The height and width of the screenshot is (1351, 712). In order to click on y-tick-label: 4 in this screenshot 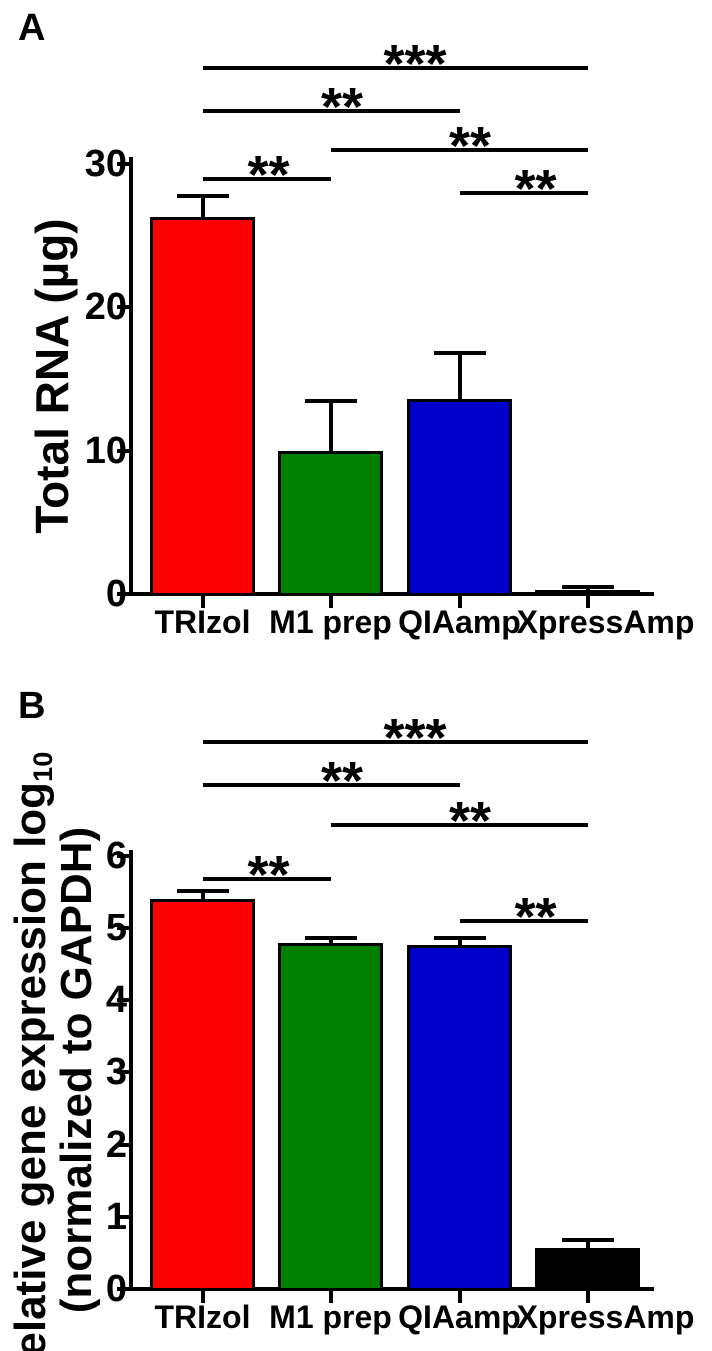, I will do `click(116, 1000)`.